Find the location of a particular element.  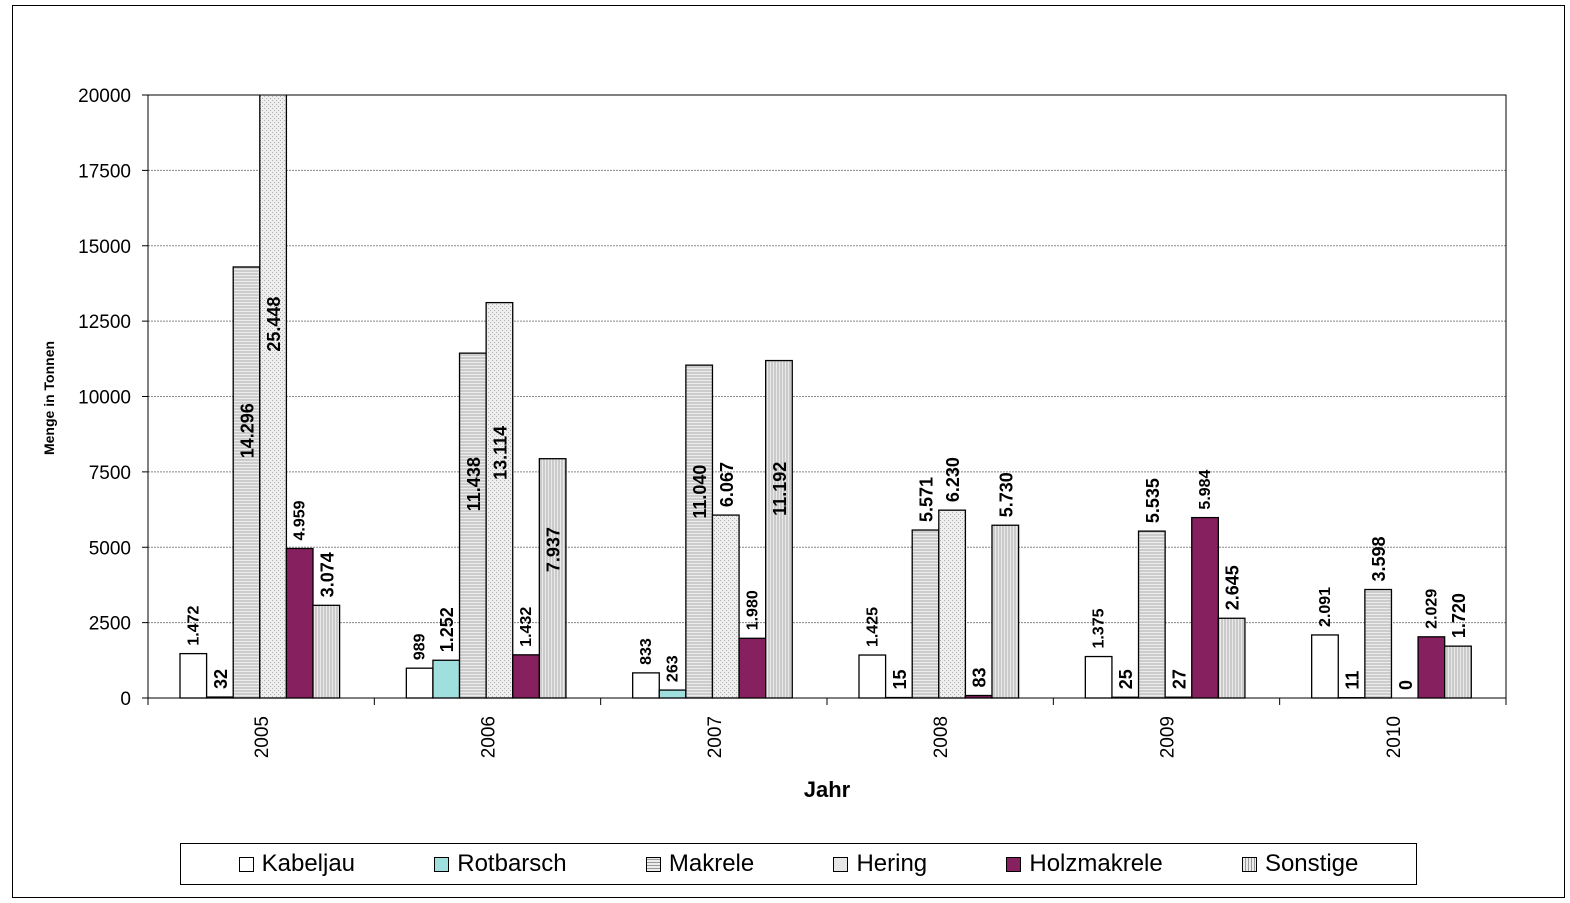

data-label-makrele-2006: 11.438 is located at coordinates (474, 484).